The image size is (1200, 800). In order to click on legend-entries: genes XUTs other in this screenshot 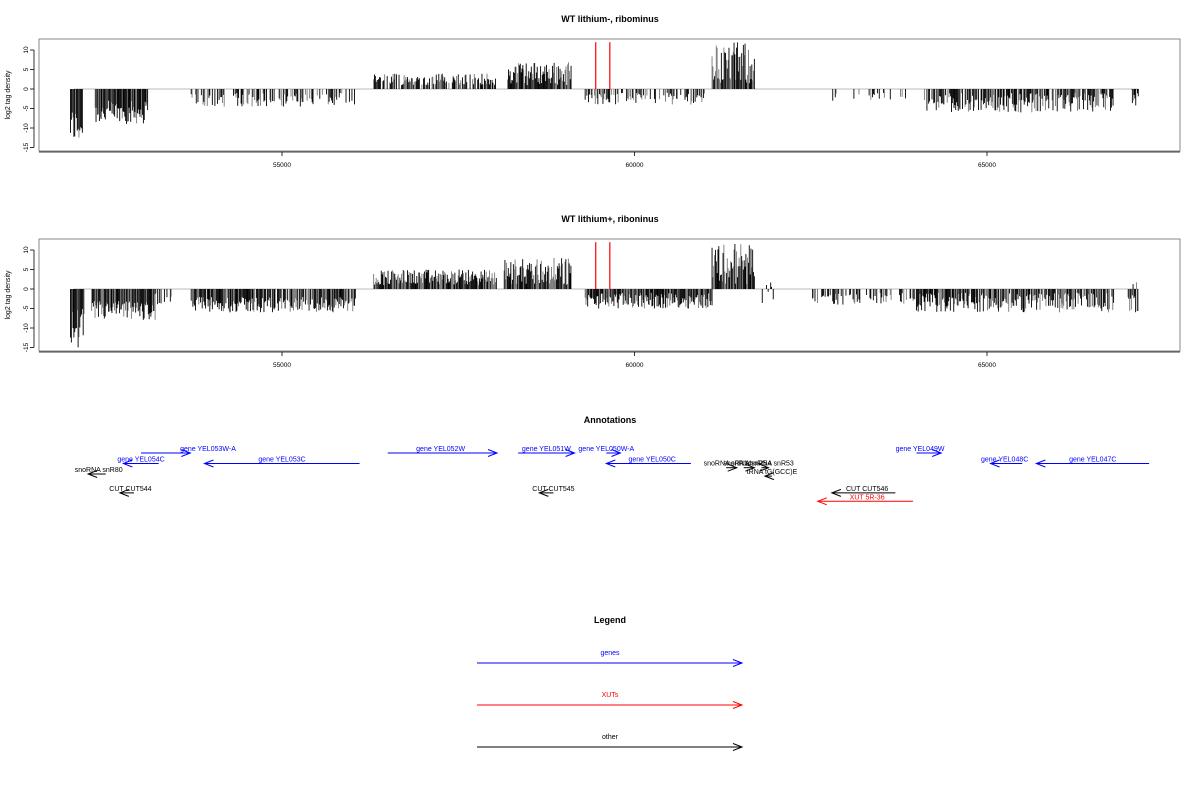, I will do `click(610, 700)`.